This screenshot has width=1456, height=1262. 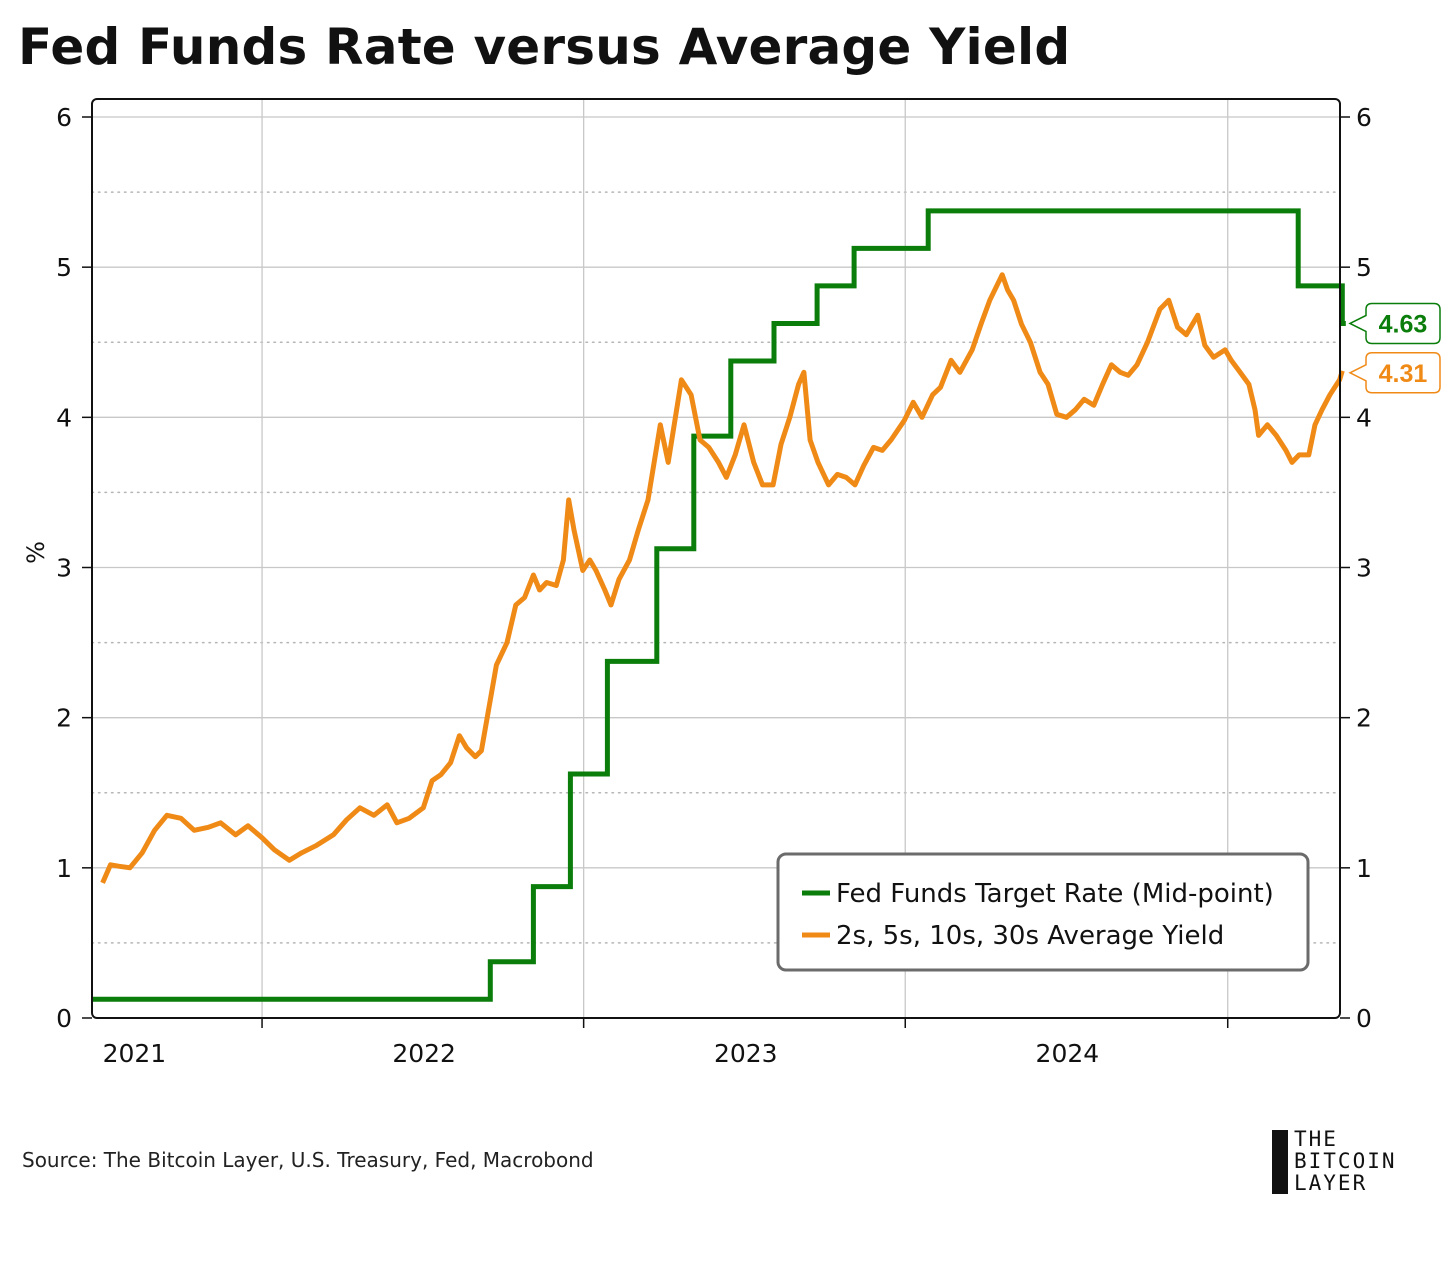 What do you see at coordinates (1364, 568) in the screenshot?
I see `y-tick-label-right: 3` at bounding box center [1364, 568].